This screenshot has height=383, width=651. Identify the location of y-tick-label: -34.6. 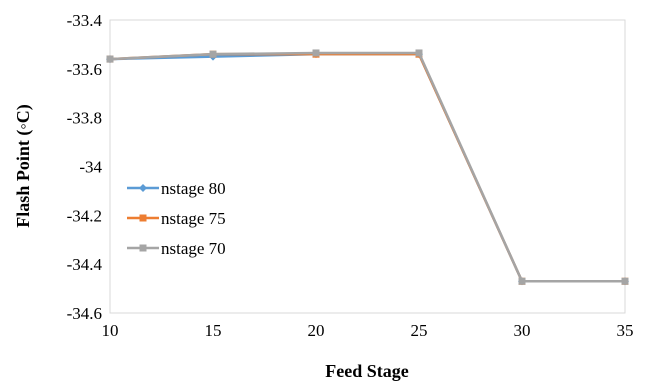
(84, 313).